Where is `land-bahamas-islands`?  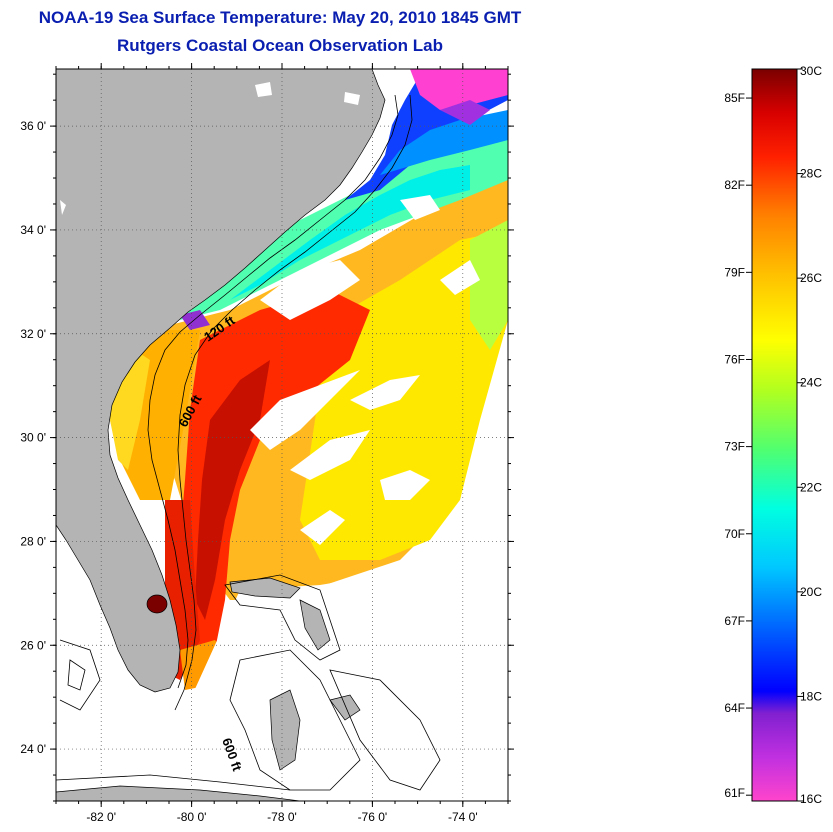
land-bahamas-islands is located at coordinates (345, 707).